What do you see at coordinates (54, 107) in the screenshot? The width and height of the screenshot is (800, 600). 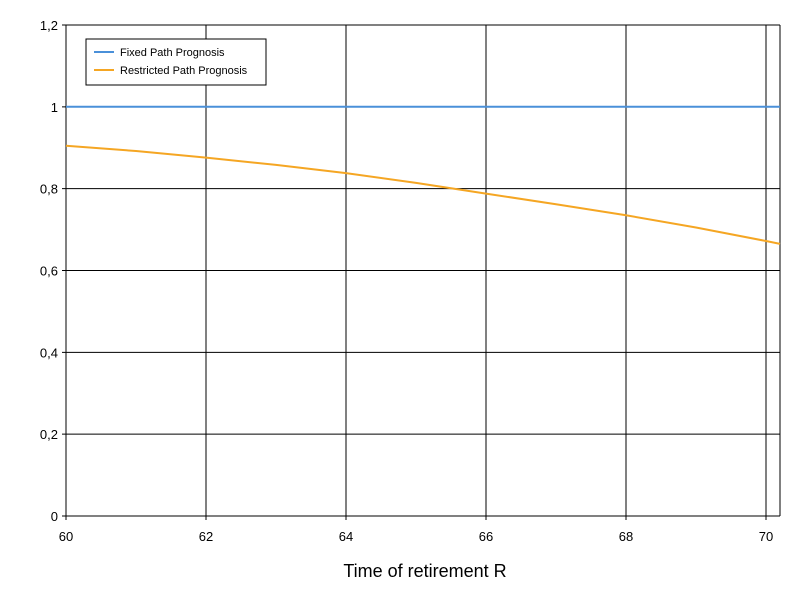 I see `y-tick-label: 1` at bounding box center [54, 107].